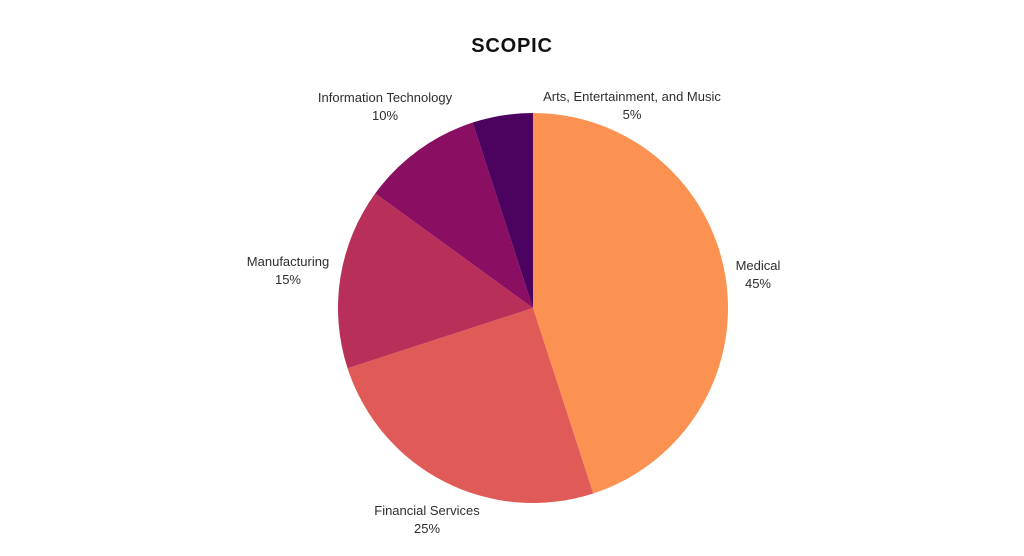 The image size is (1024, 556). What do you see at coordinates (758, 265) in the screenshot?
I see `slice-label-text: Medical` at bounding box center [758, 265].